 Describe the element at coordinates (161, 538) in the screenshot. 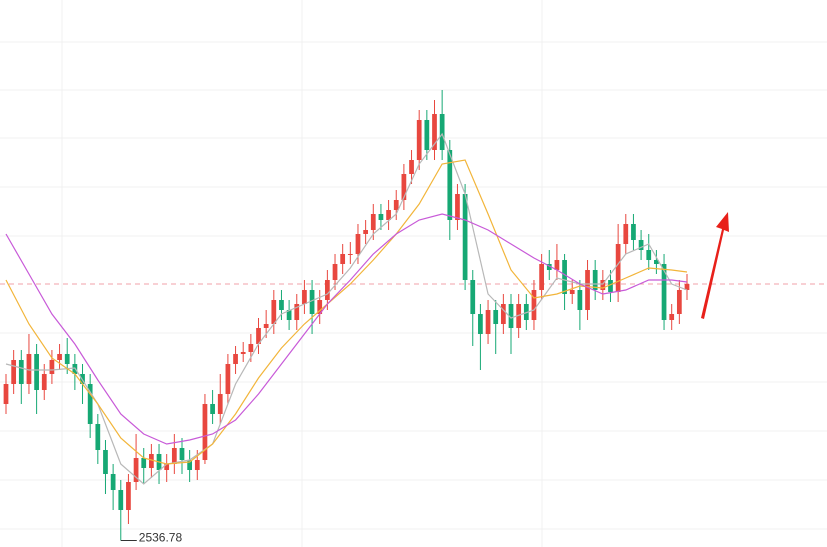

I see `min-label: 2536.78` at that location.